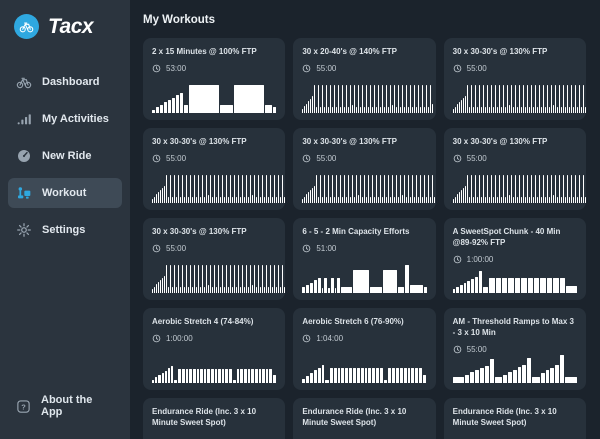 This screenshot has width=600, height=439. Describe the element at coordinates (214, 349) in the screenshot. I see `workout-card: Aerobic Stretch 4 (74-84%) 1:00:00` at that location.